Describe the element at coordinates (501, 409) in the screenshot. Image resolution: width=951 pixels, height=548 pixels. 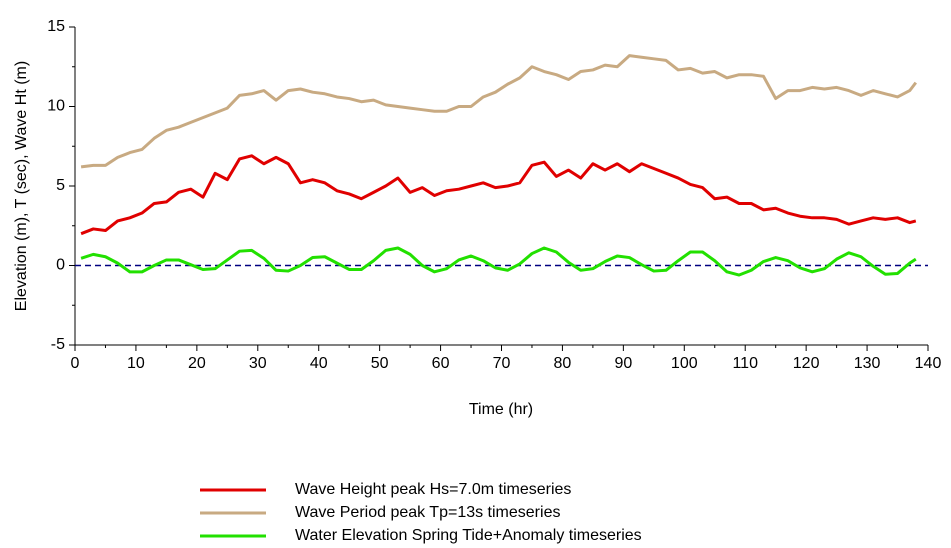
I see `x-axis-title: Time (hr)` at that location.